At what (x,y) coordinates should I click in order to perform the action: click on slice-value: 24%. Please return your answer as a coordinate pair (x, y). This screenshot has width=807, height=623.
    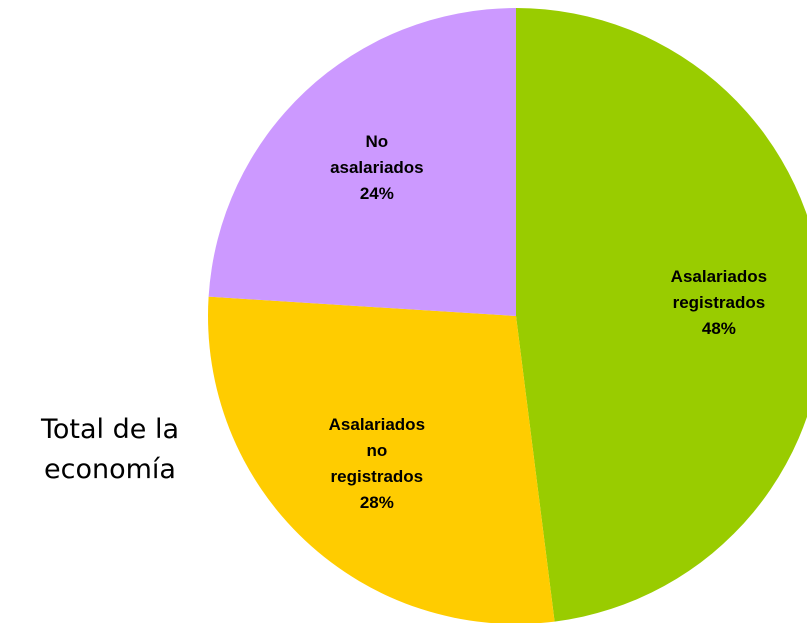
    Looking at the image, I should click on (376, 193).